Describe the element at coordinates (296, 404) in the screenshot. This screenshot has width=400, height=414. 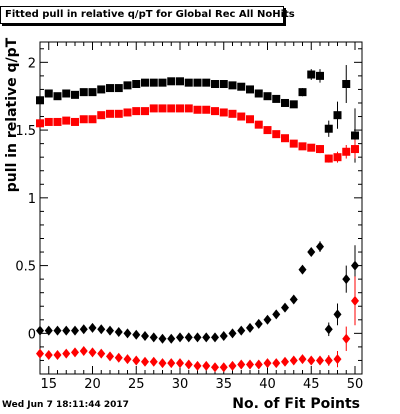
I see `x-axis-label: No. of Fit Points` at that location.